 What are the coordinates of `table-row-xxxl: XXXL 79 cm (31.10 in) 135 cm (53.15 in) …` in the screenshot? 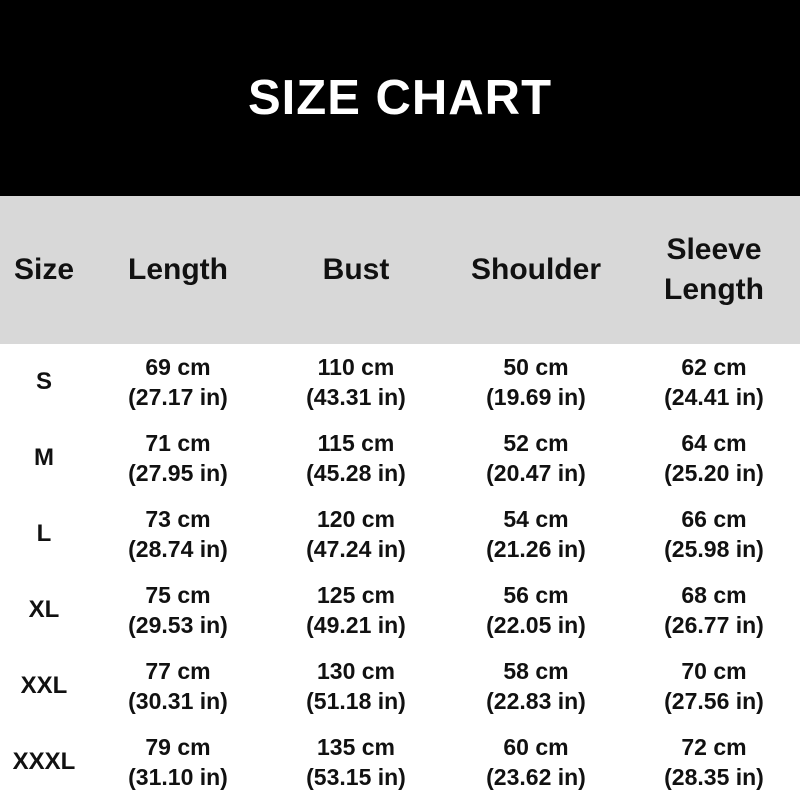 It's located at (400, 762).